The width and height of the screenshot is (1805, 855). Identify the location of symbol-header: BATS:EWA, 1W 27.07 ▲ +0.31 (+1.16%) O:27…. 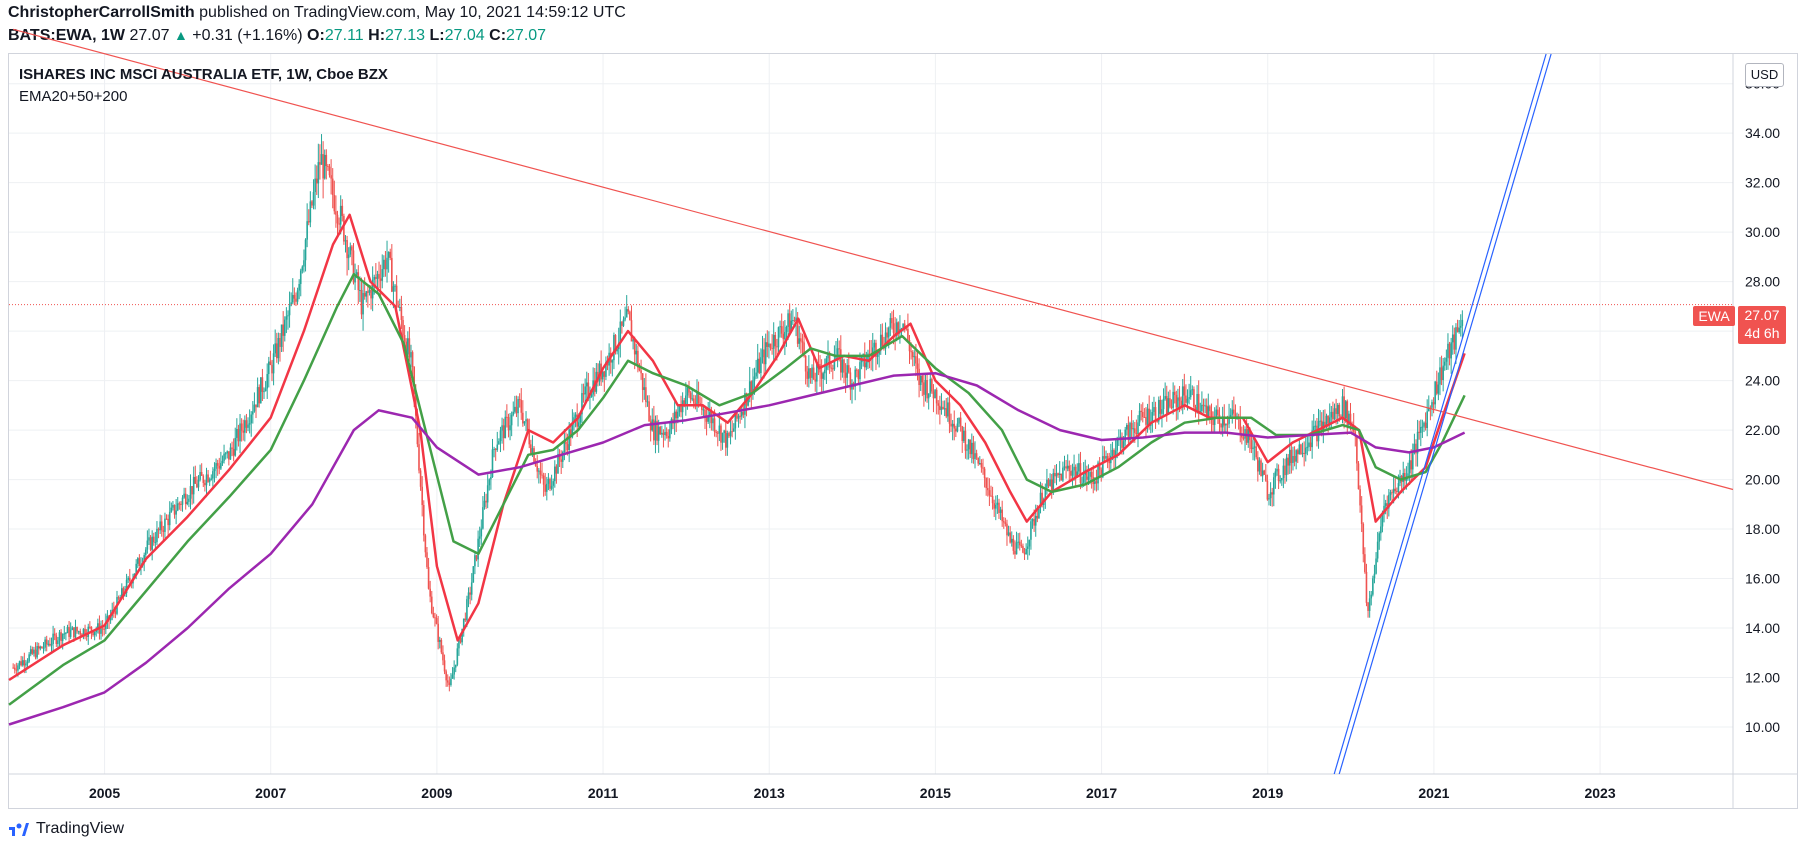
(277, 36).